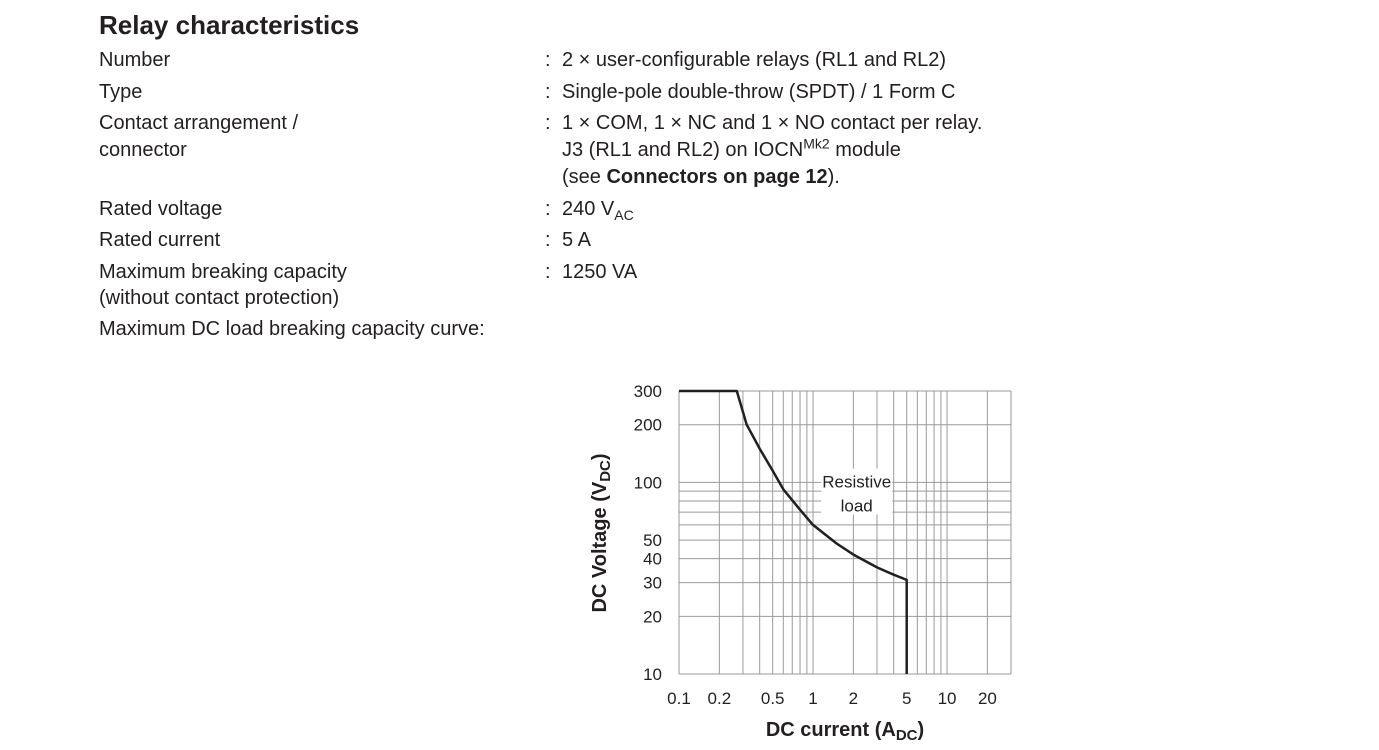 The width and height of the screenshot is (1379, 750). What do you see at coordinates (576, 240) in the screenshot?
I see `value-rated-current: 5 A` at bounding box center [576, 240].